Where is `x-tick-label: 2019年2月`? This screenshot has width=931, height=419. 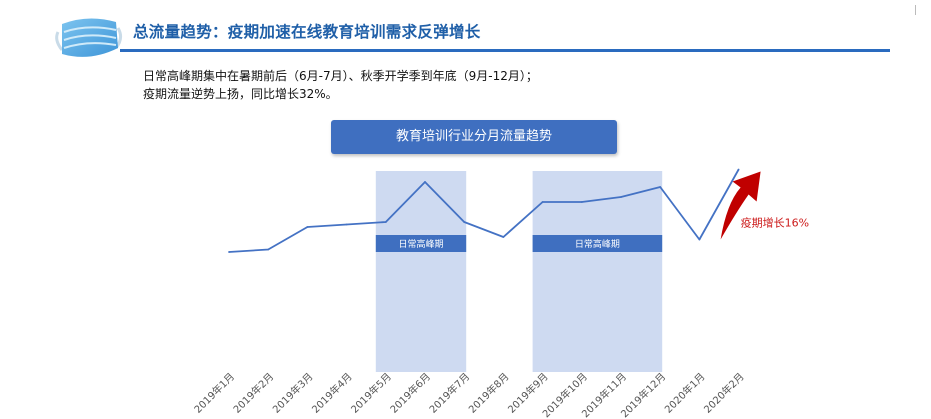
x-tick-label: 2019年2月 is located at coordinates (253, 393).